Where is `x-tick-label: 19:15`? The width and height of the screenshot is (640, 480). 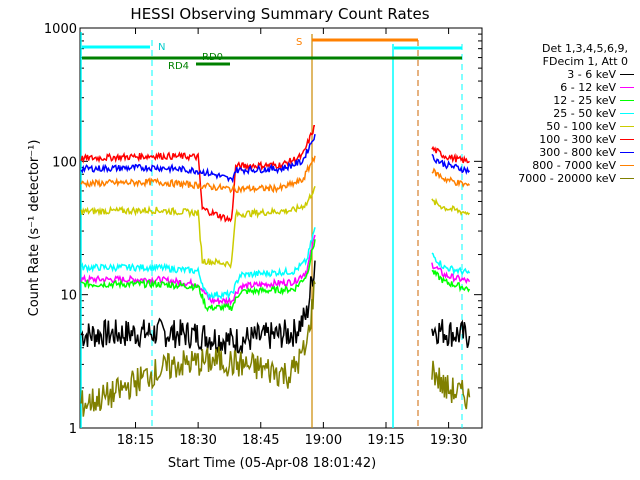 x-tick-label: 19:15 is located at coordinates (385, 440).